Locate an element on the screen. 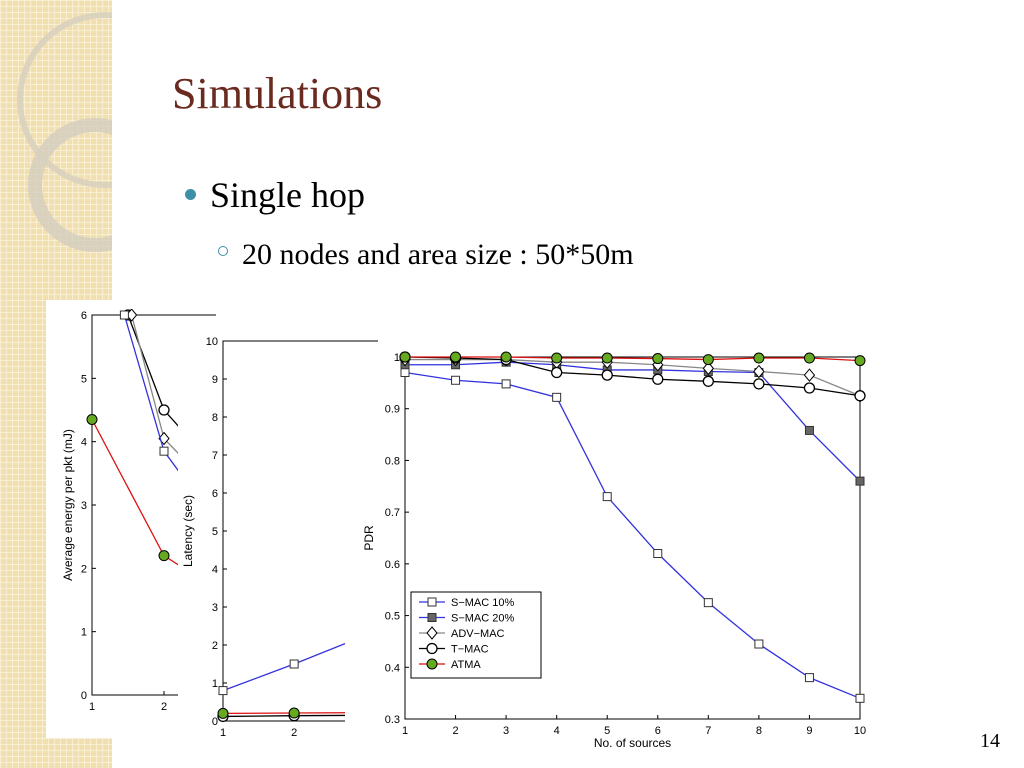 Image resolution: width=1024 pixels, height=768 pixels. y-axis-label: Average energy per pkt (mJ) is located at coordinates (68, 505).